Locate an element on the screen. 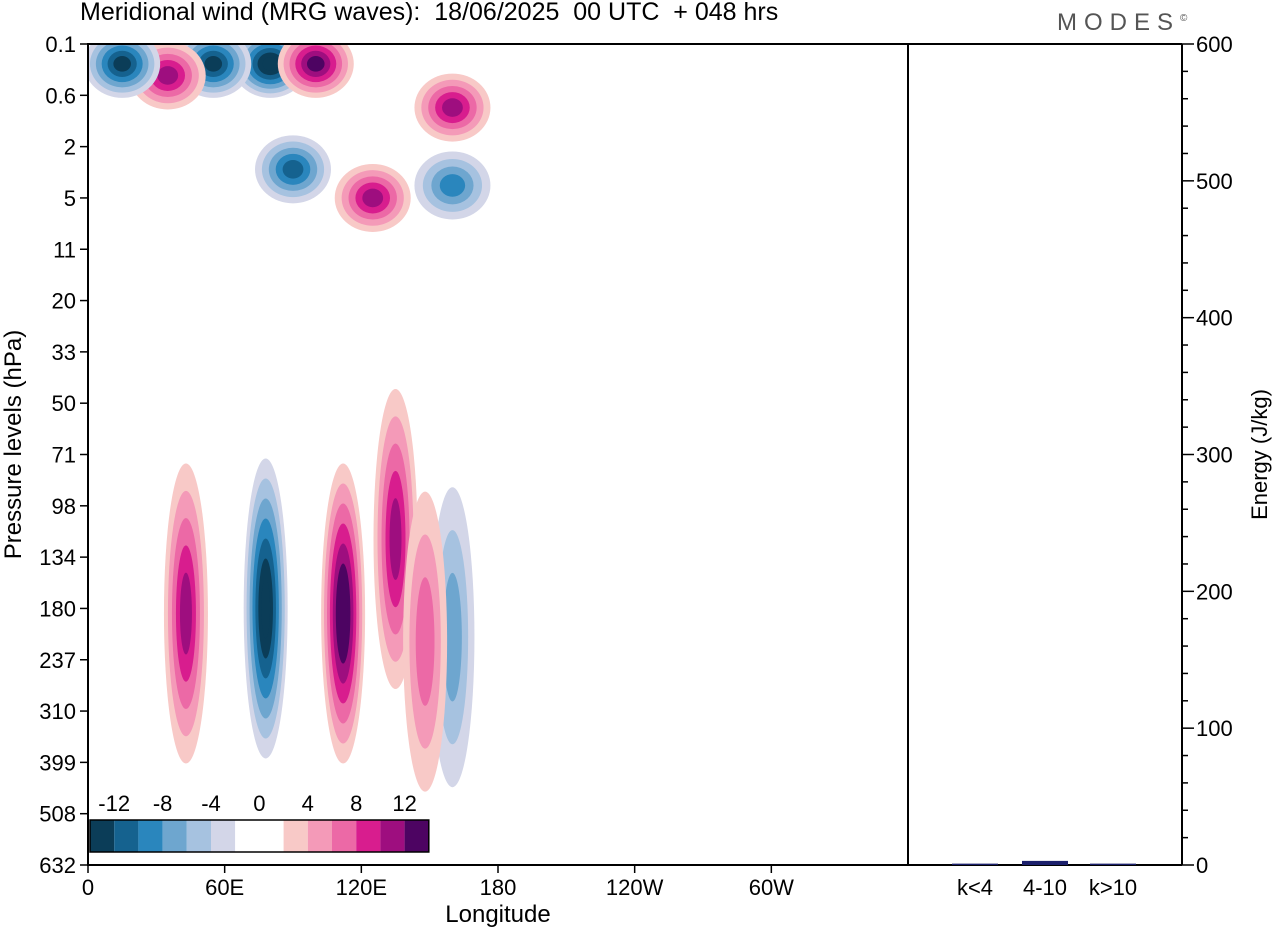  energy-category-label: 4-10 is located at coordinates (1045, 887).